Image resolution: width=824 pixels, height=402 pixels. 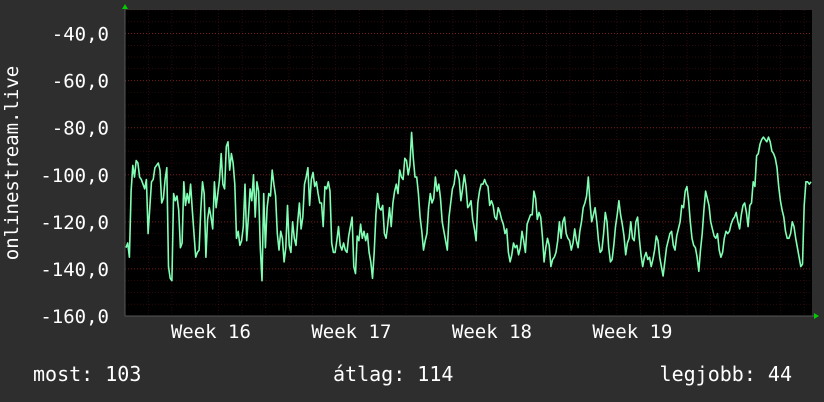 I want to click on y-axis-arrow, so click(x=125, y=6).